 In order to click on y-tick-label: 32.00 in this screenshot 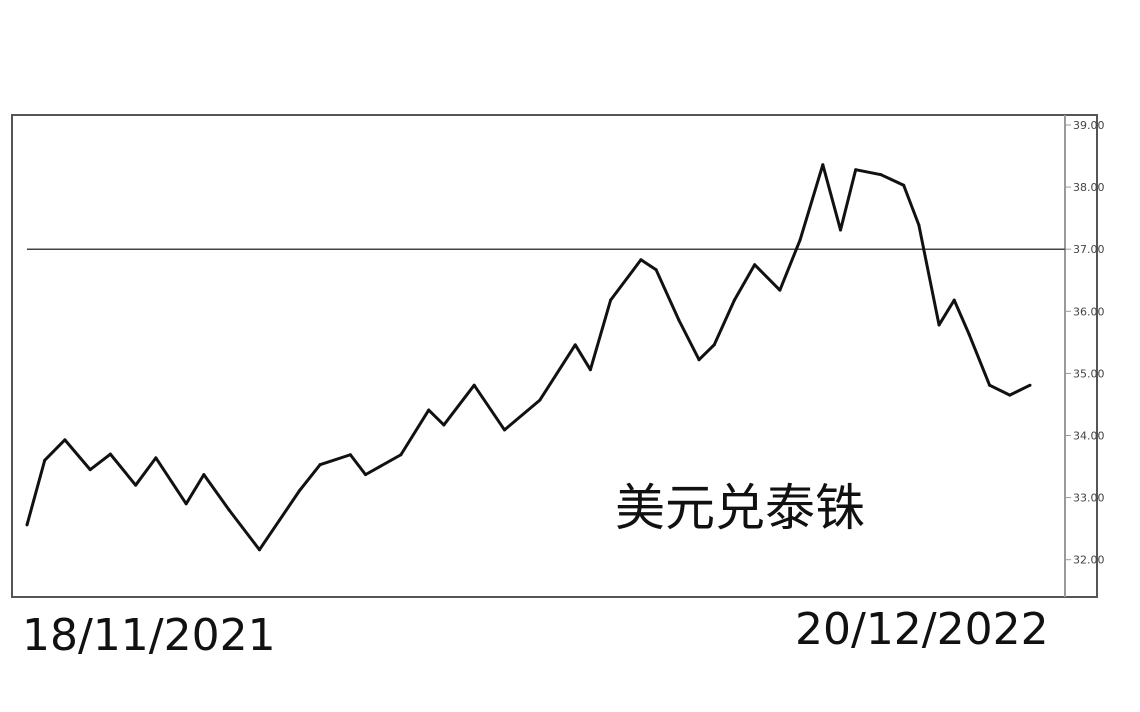, I will do `click(1089, 560)`.